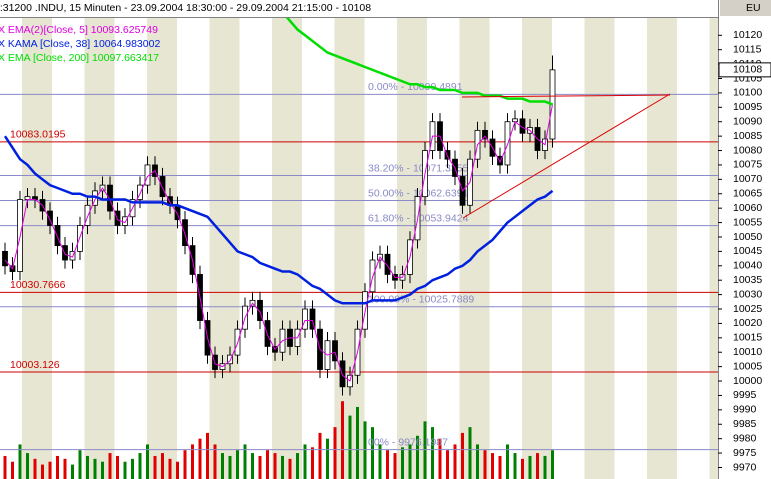 The height and width of the screenshot is (479, 771). I want to click on fib-label: 100.00% - 10025.7889, so click(421, 300).